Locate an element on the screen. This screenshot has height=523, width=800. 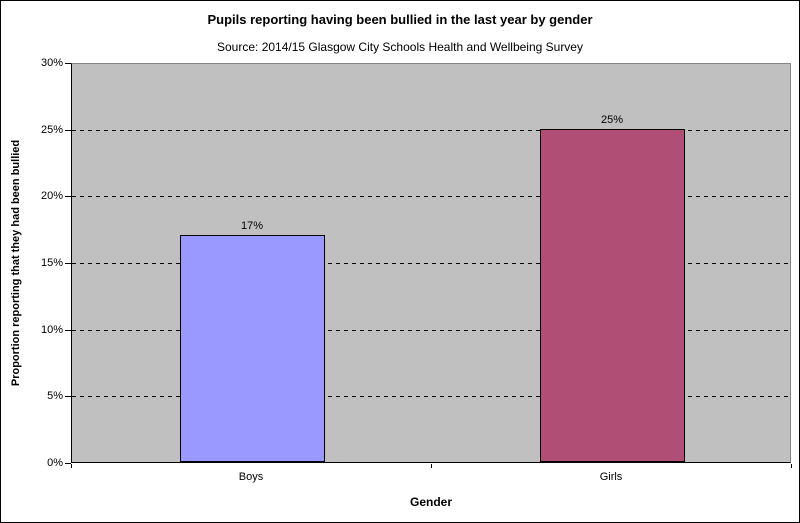
y-tick-label: 15% is located at coordinates (51, 263).